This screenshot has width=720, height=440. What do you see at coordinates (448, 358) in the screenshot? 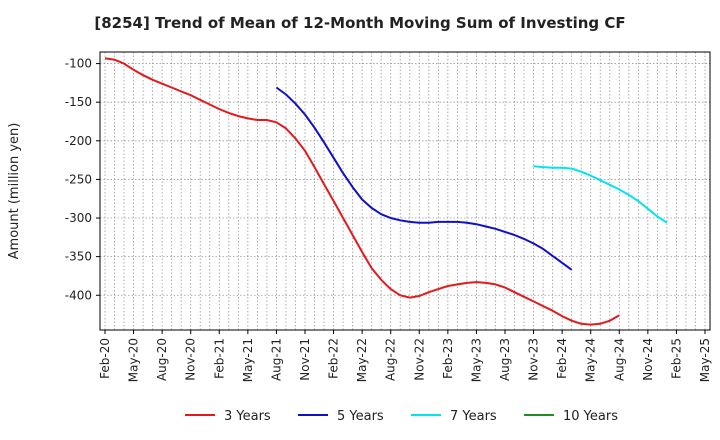
I see `x-tick-label: Feb-23` at bounding box center [448, 358].